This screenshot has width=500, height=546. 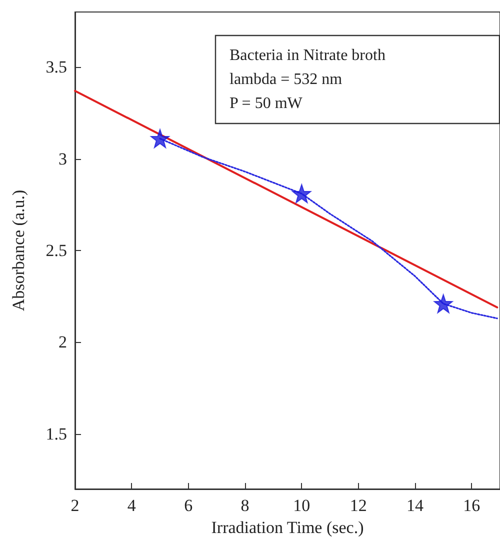 What do you see at coordinates (131, 505) in the screenshot?
I see `x-tick-label: 4` at bounding box center [131, 505].